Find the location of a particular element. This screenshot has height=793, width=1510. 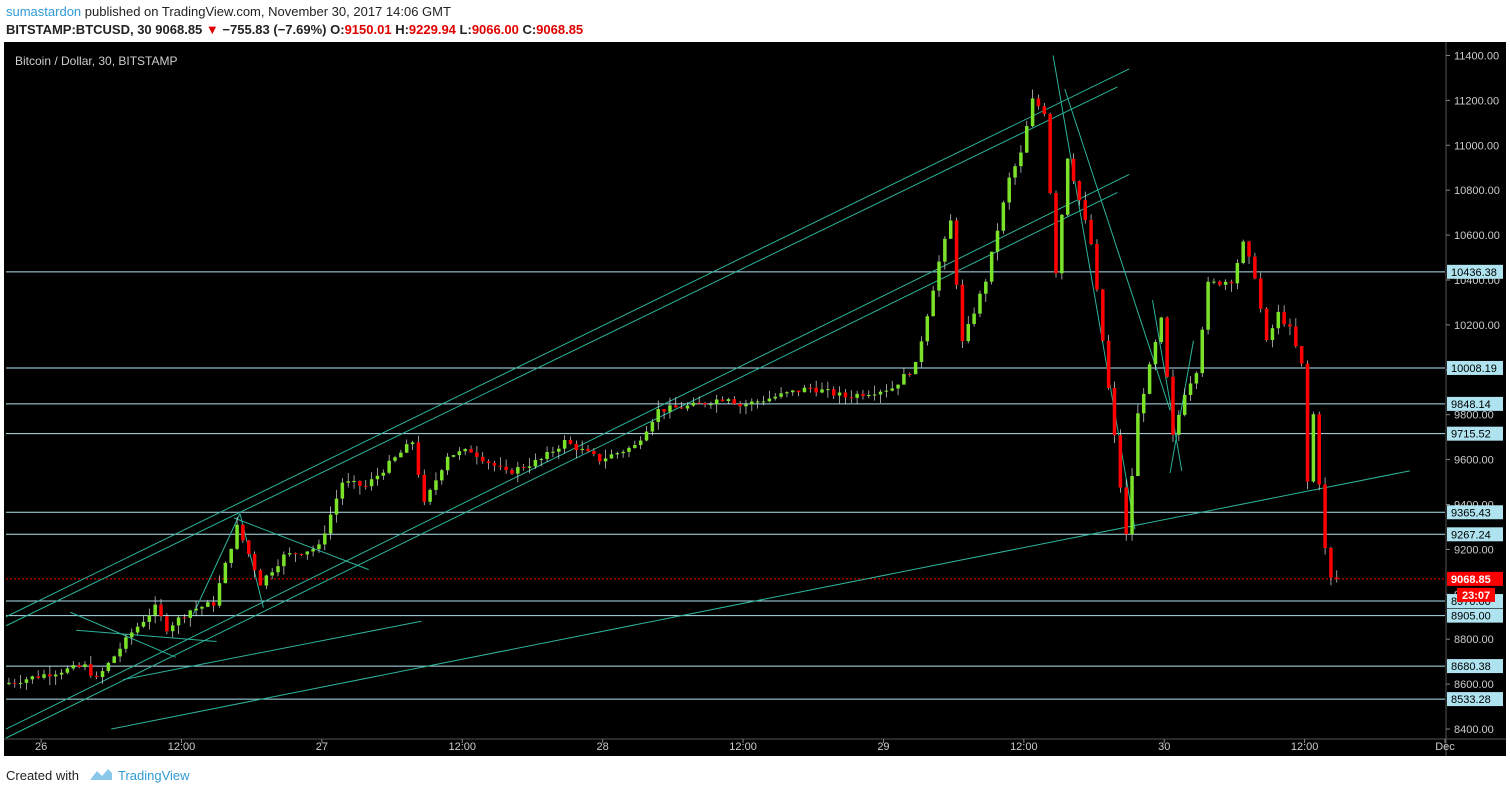

price-tag-label: 9715.52 is located at coordinates (1471, 435).